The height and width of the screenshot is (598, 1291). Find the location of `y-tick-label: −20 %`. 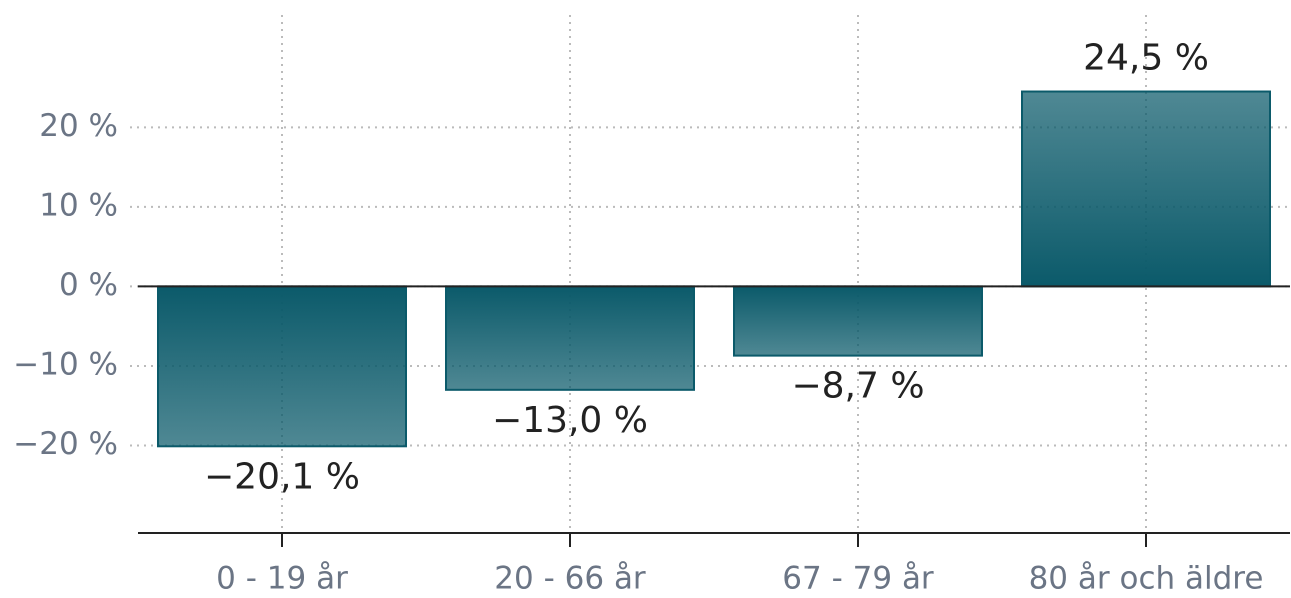

y-tick-label: −20 % is located at coordinates (65, 444).